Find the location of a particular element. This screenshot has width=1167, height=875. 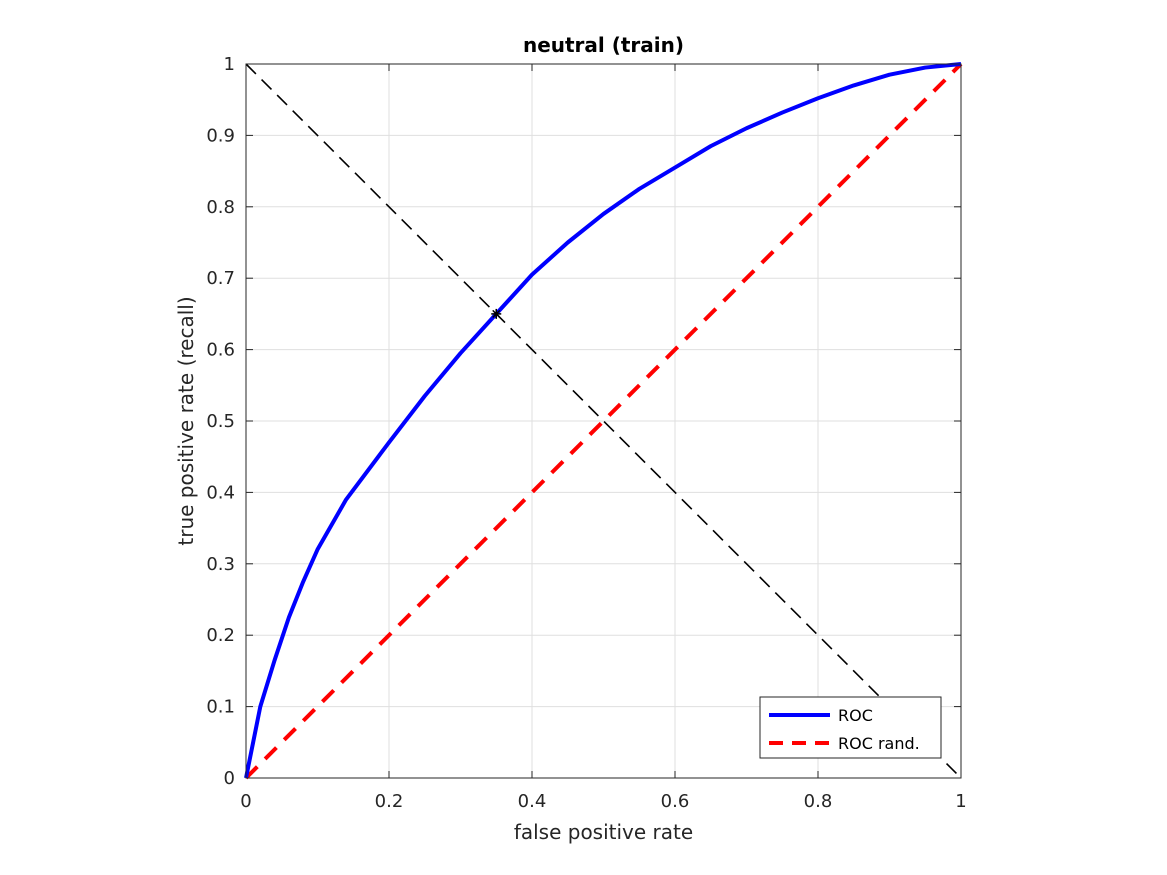

y-tick-label: 0.7 is located at coordinates (220, 278).